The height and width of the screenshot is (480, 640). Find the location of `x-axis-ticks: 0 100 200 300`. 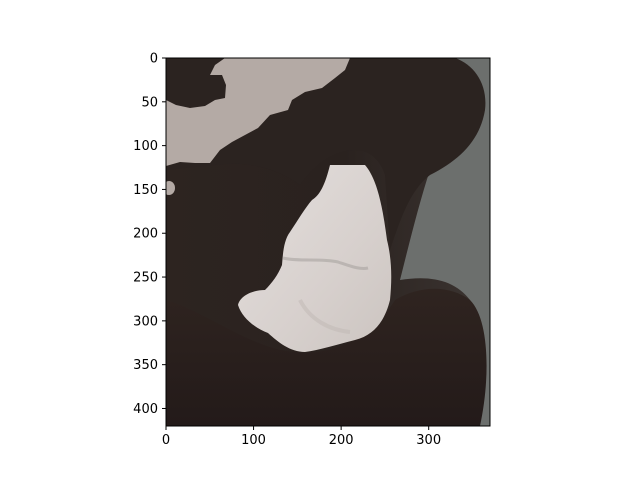

x-axis-ticks: 0 100 200 300 is located at coordinates (301, 437).